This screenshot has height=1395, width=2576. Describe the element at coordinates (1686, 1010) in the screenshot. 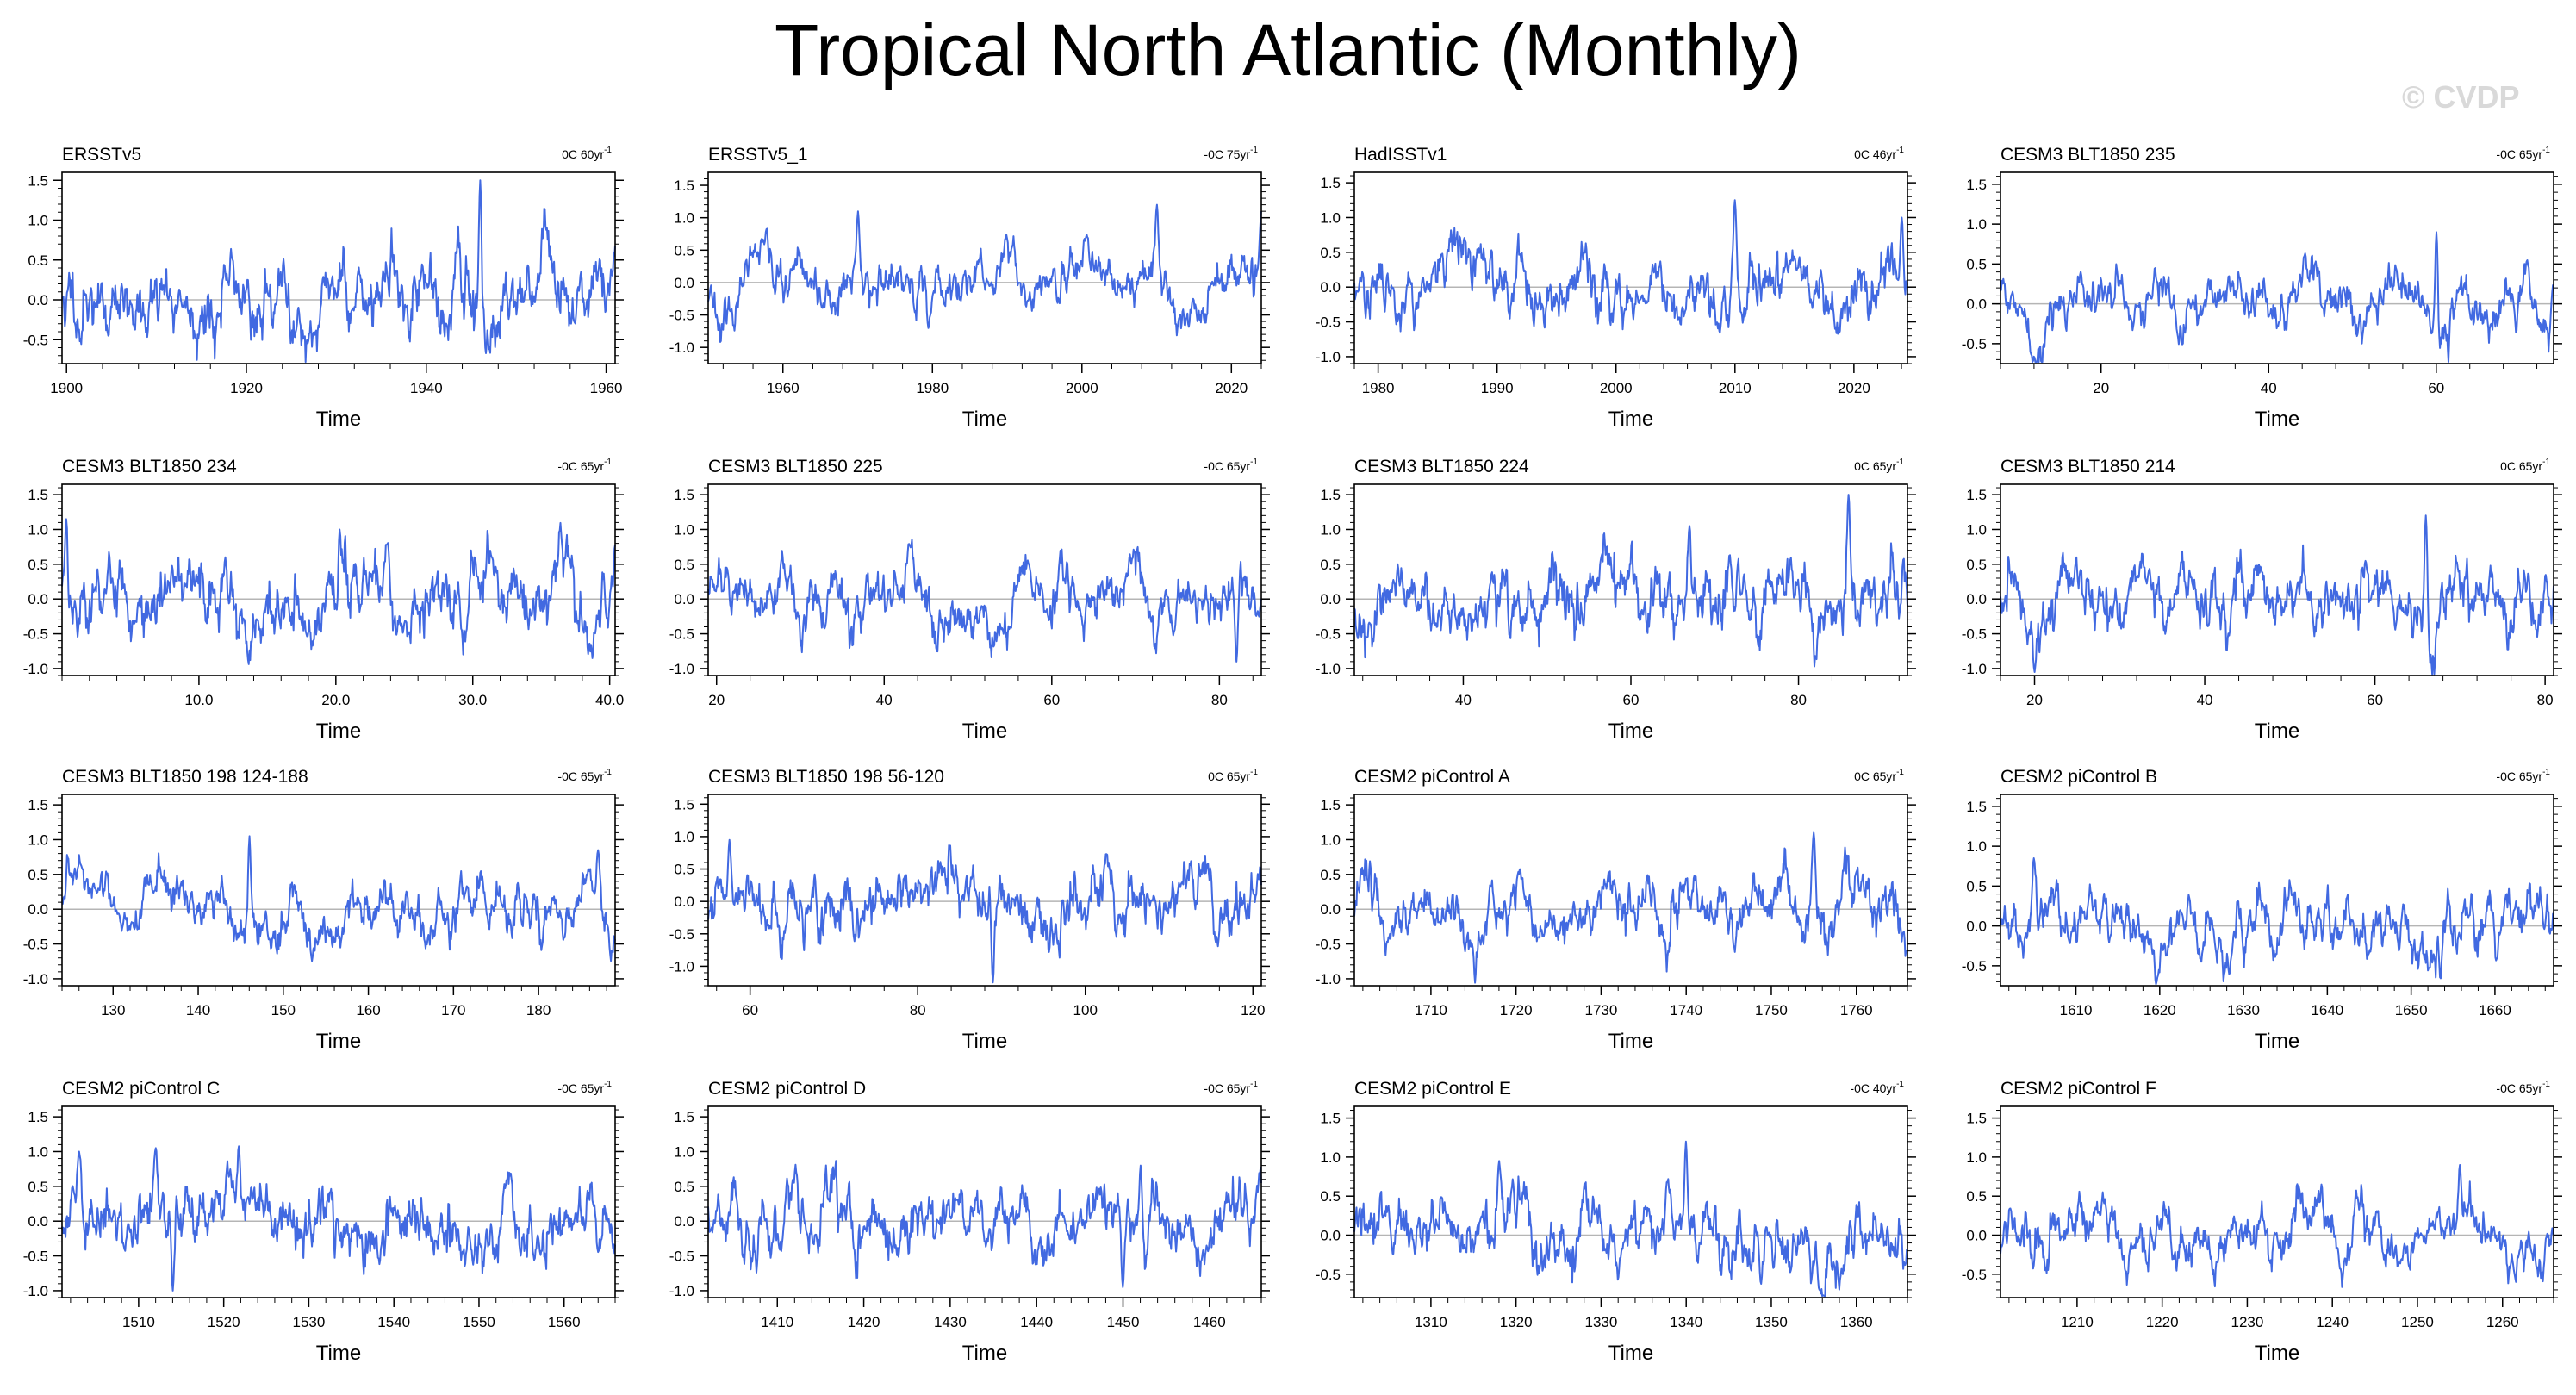

I see `x-tick-label: 1740` at that location.